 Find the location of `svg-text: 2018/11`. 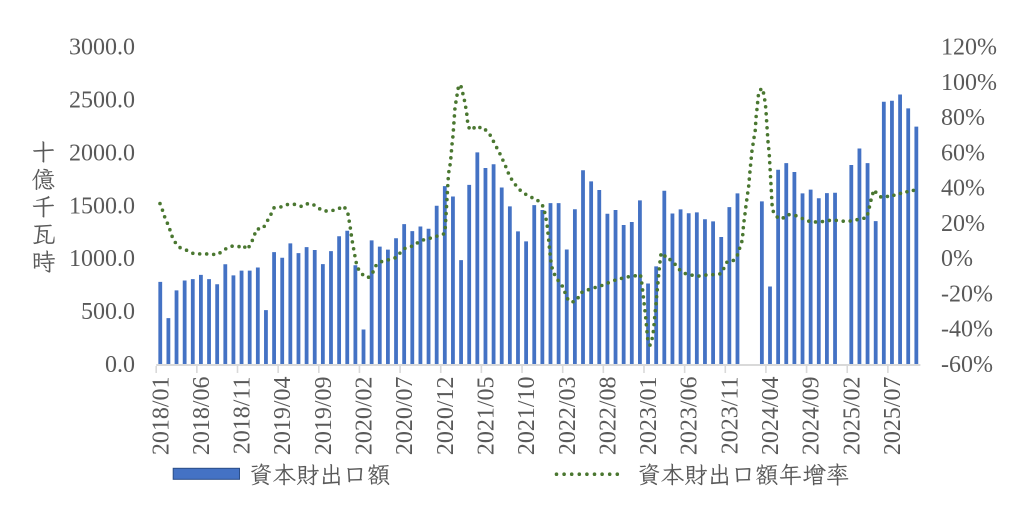

svg-text: 2018/11 is located at coordinates (243, 416).